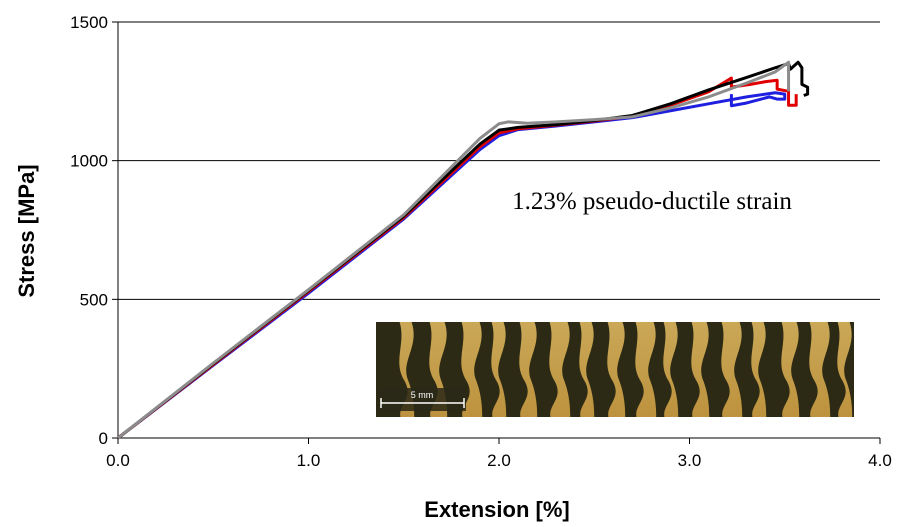 This screenshot has height=527, width=897. I want to click on x-tick-label: 2.0, so click(499, 460).